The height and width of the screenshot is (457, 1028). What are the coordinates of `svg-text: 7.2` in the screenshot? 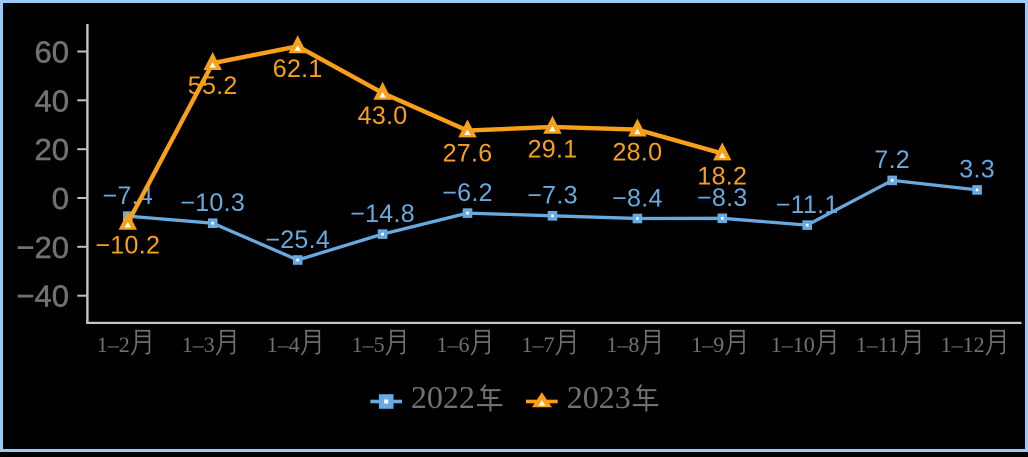 It's located at (892, 160).